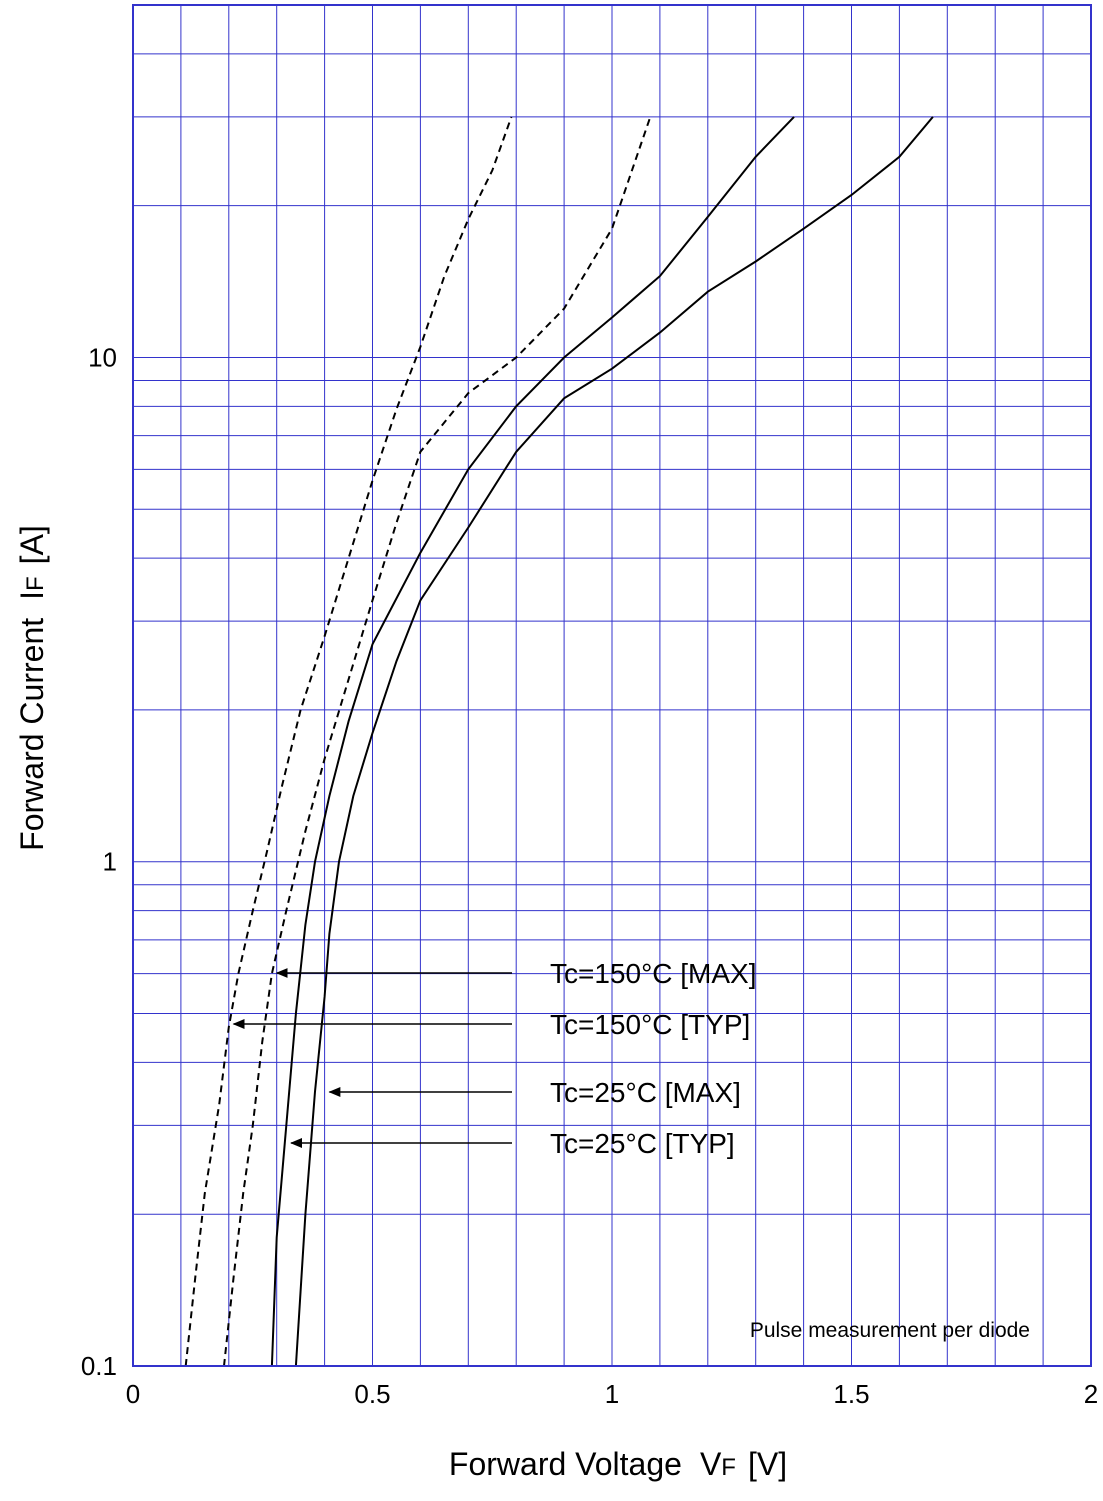 The height and width of the screenshot is (1501, 1103). I want to click on y-tick-label: 0.1, so click(99, 1366).